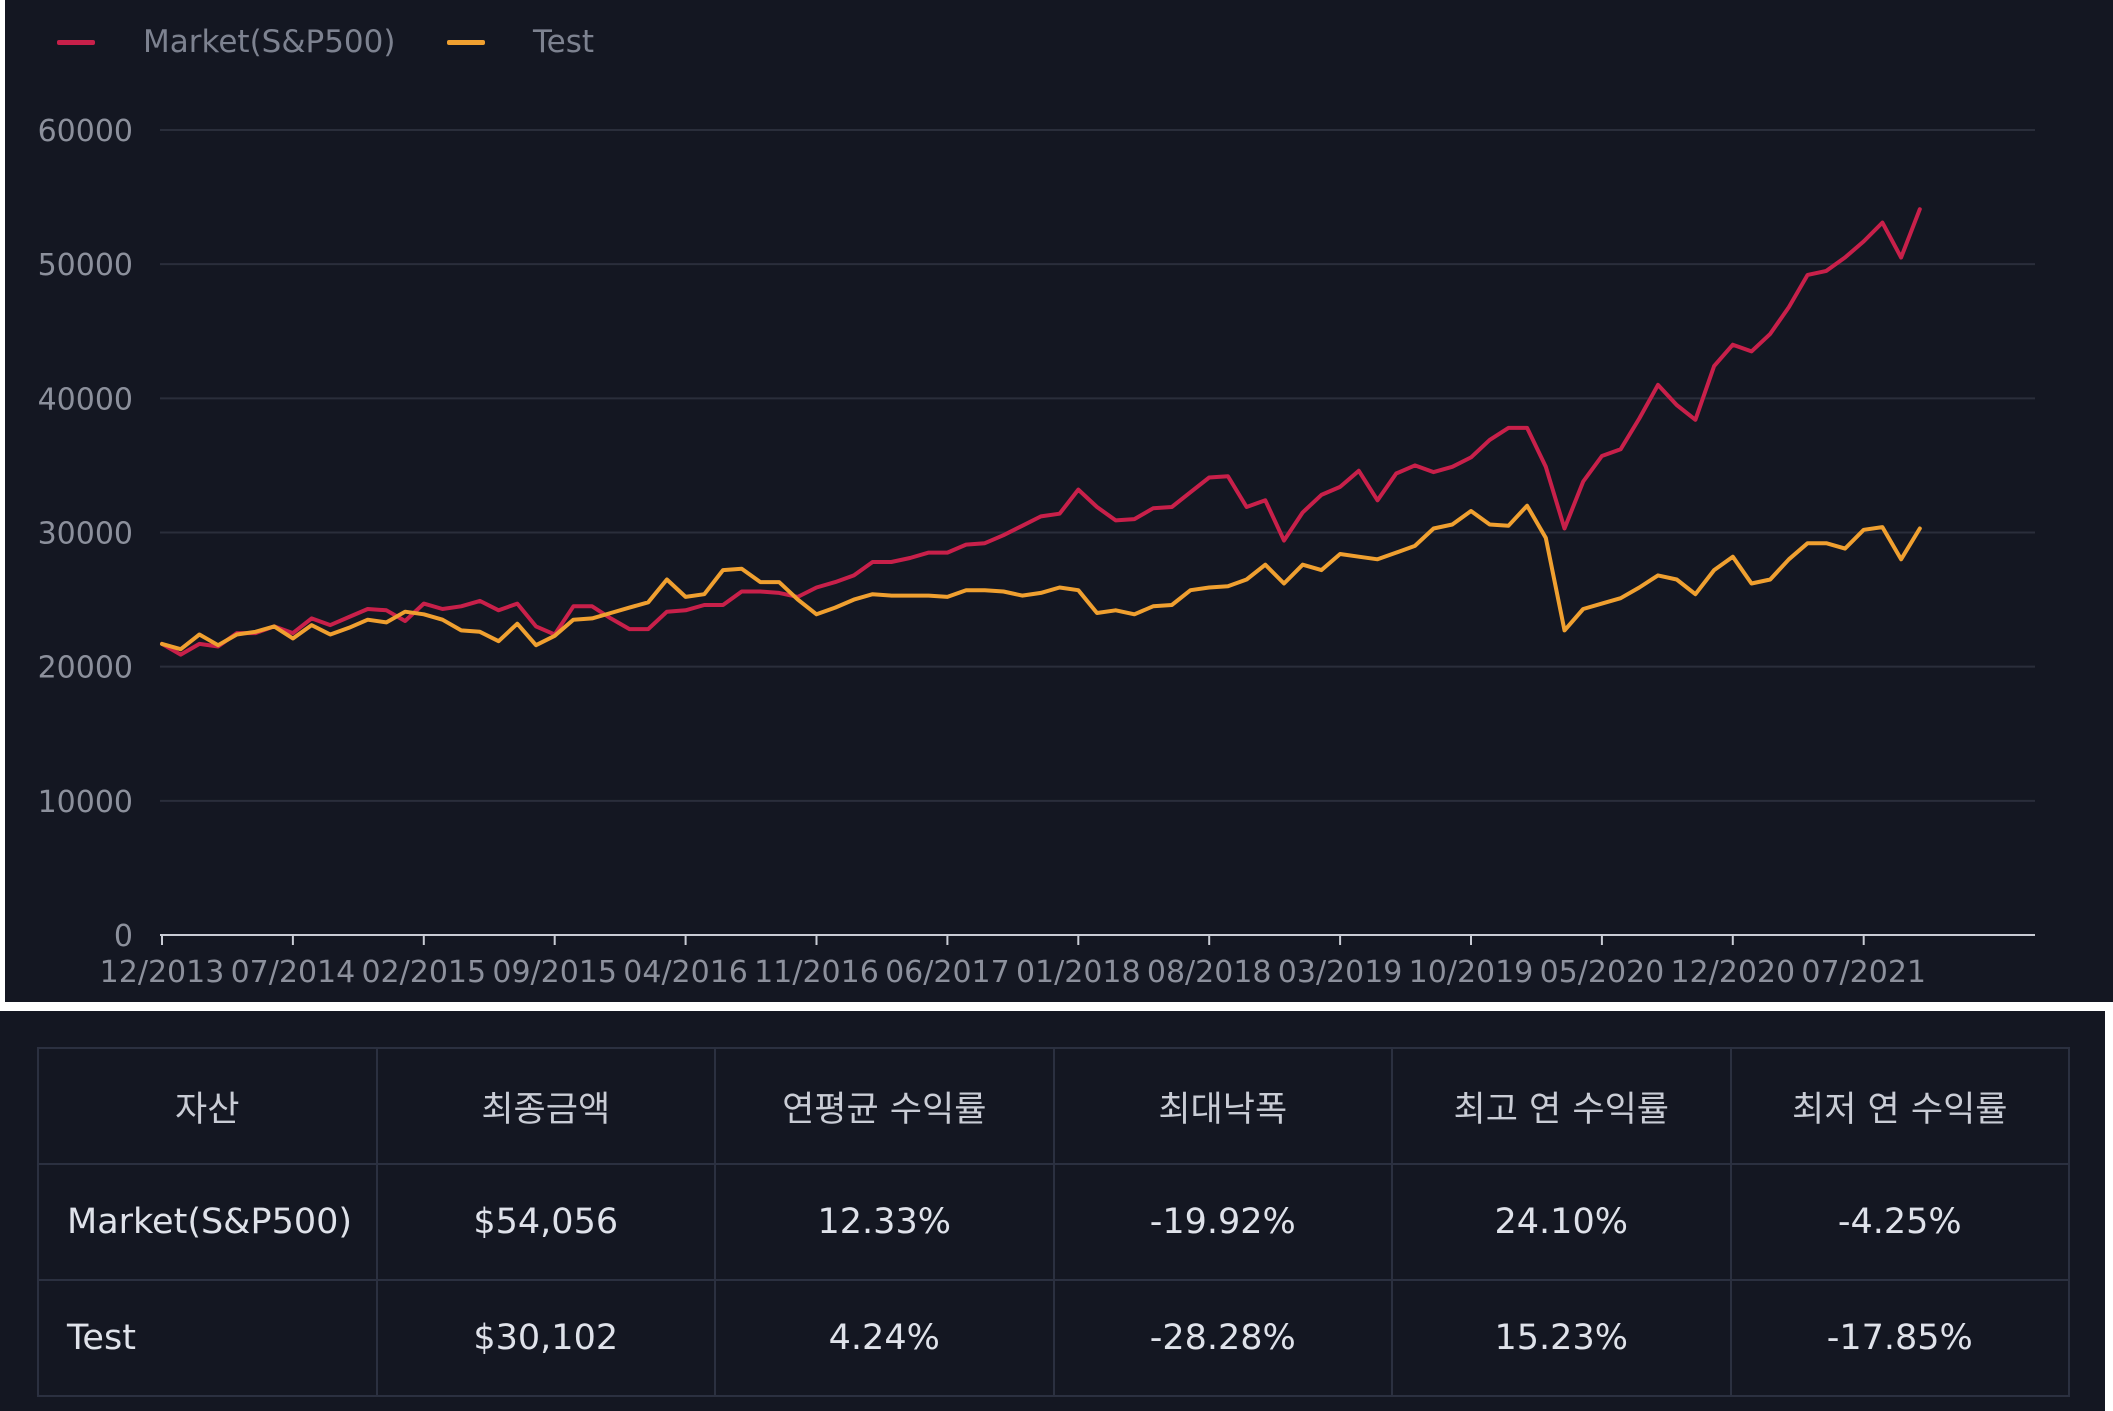 This screenshot has height=1411, width=2113. I want to click on y-tick-label: 10000, so click(85, 802).